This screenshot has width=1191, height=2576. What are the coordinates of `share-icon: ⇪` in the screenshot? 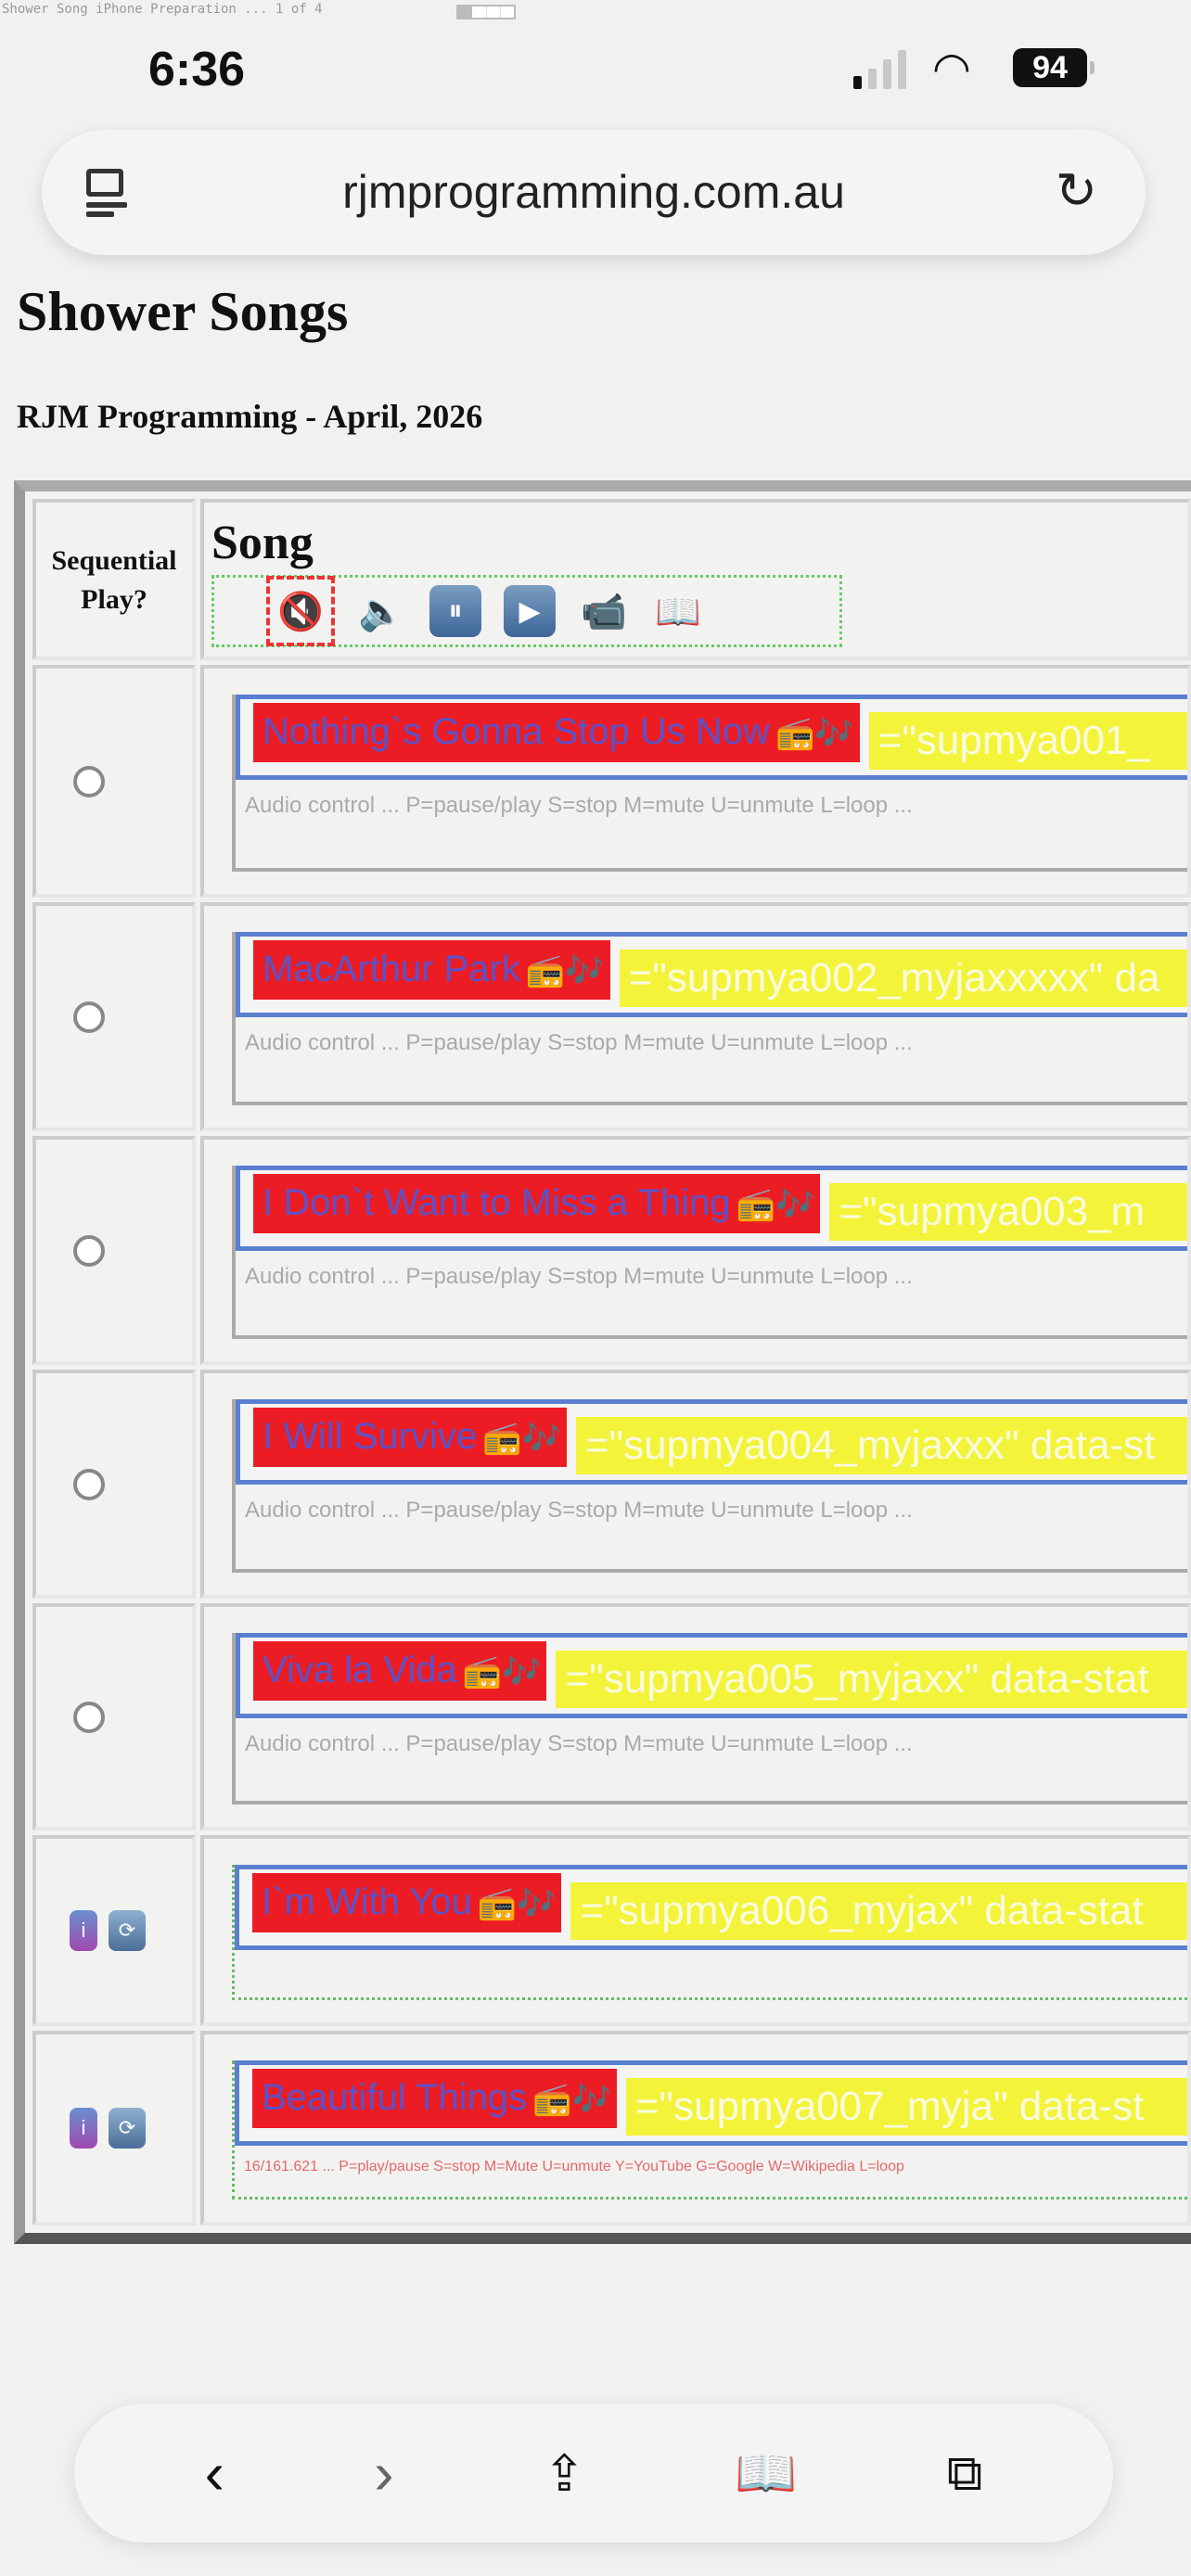 It's located at (564, 2473).